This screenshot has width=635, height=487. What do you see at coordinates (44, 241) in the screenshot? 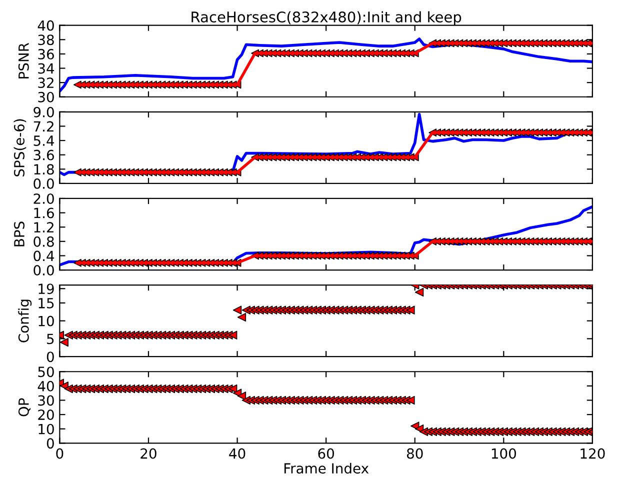
I see `y-tick-label: 0.8` at bounding box center [44, 241].